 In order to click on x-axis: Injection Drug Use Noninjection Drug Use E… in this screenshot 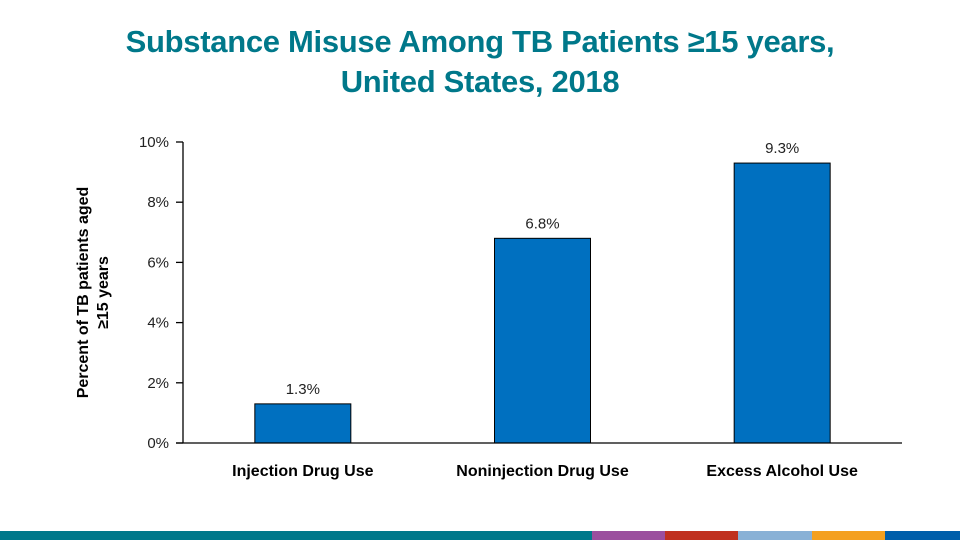, I will do `click(539, 461)`.